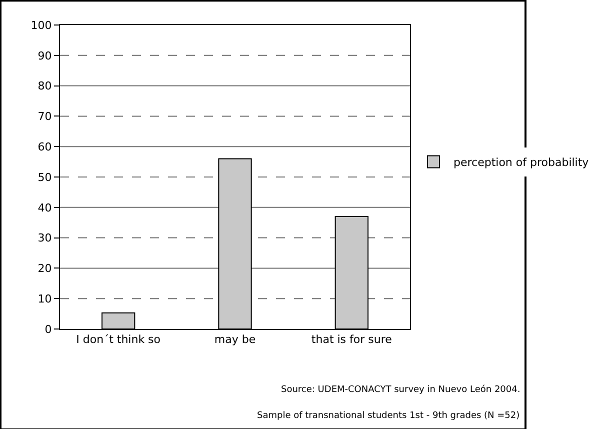  Describe the element at coordinates (118, 339) in the screenshot. I see `x-tick-label: I don´t think so` at that location.